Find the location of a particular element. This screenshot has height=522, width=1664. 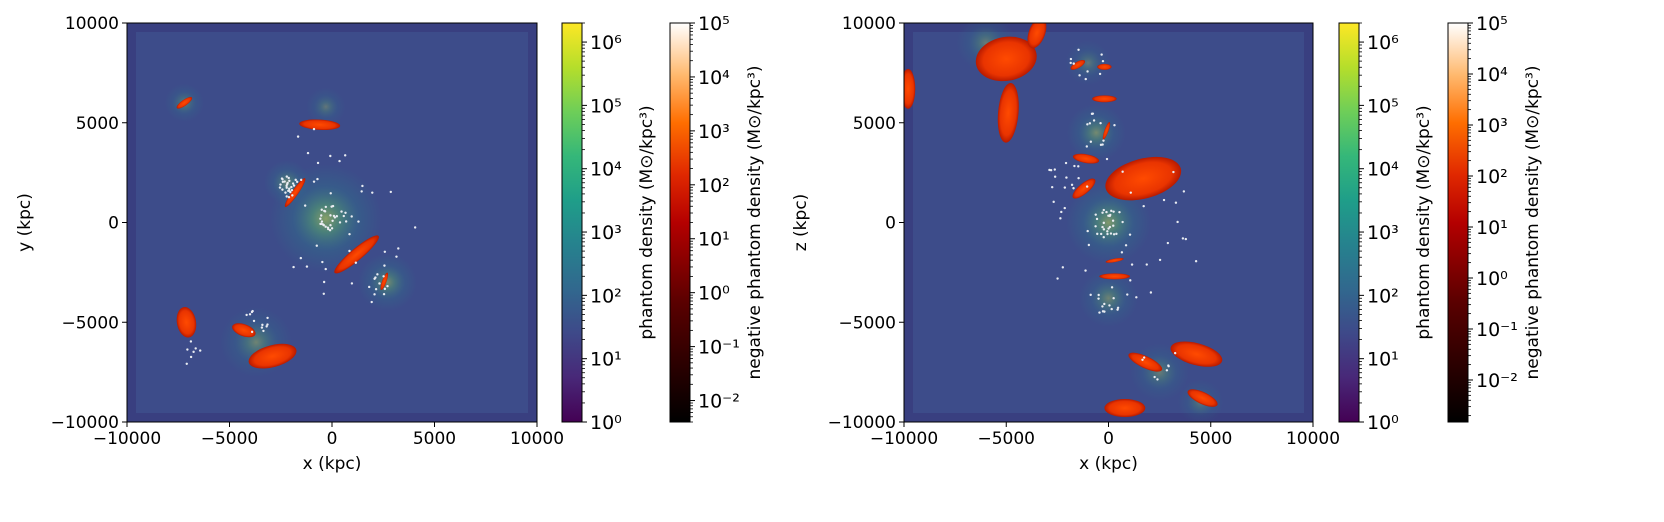

x-tick-label: −5000 is located at coordinates (230, 439).